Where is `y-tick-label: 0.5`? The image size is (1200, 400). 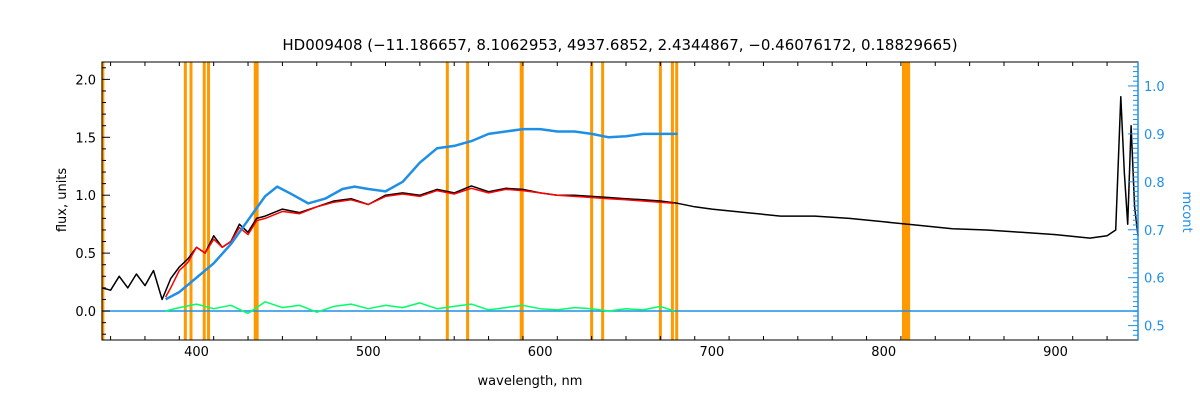
y-tick-label: 0.5 is located at coordinates (85, 254).